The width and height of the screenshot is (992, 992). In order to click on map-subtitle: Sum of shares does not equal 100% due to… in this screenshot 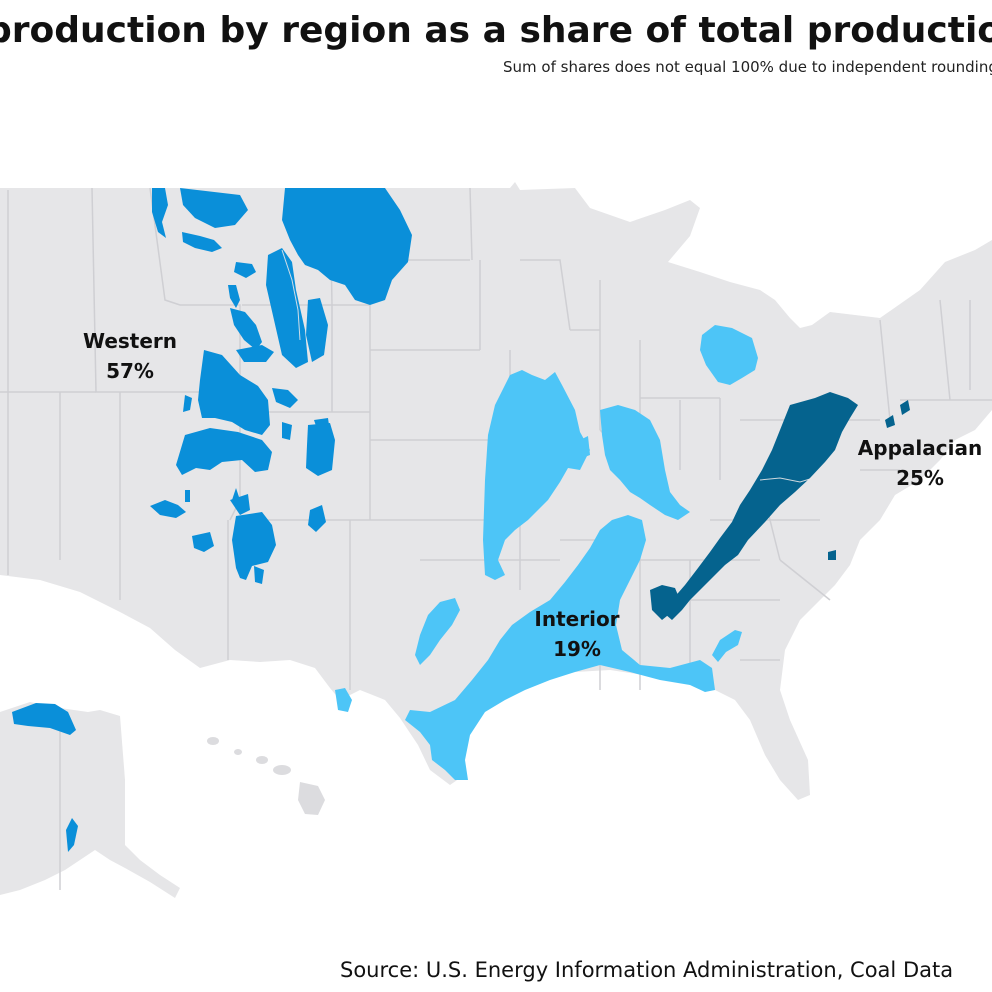, I will do `click(747, 67)`.